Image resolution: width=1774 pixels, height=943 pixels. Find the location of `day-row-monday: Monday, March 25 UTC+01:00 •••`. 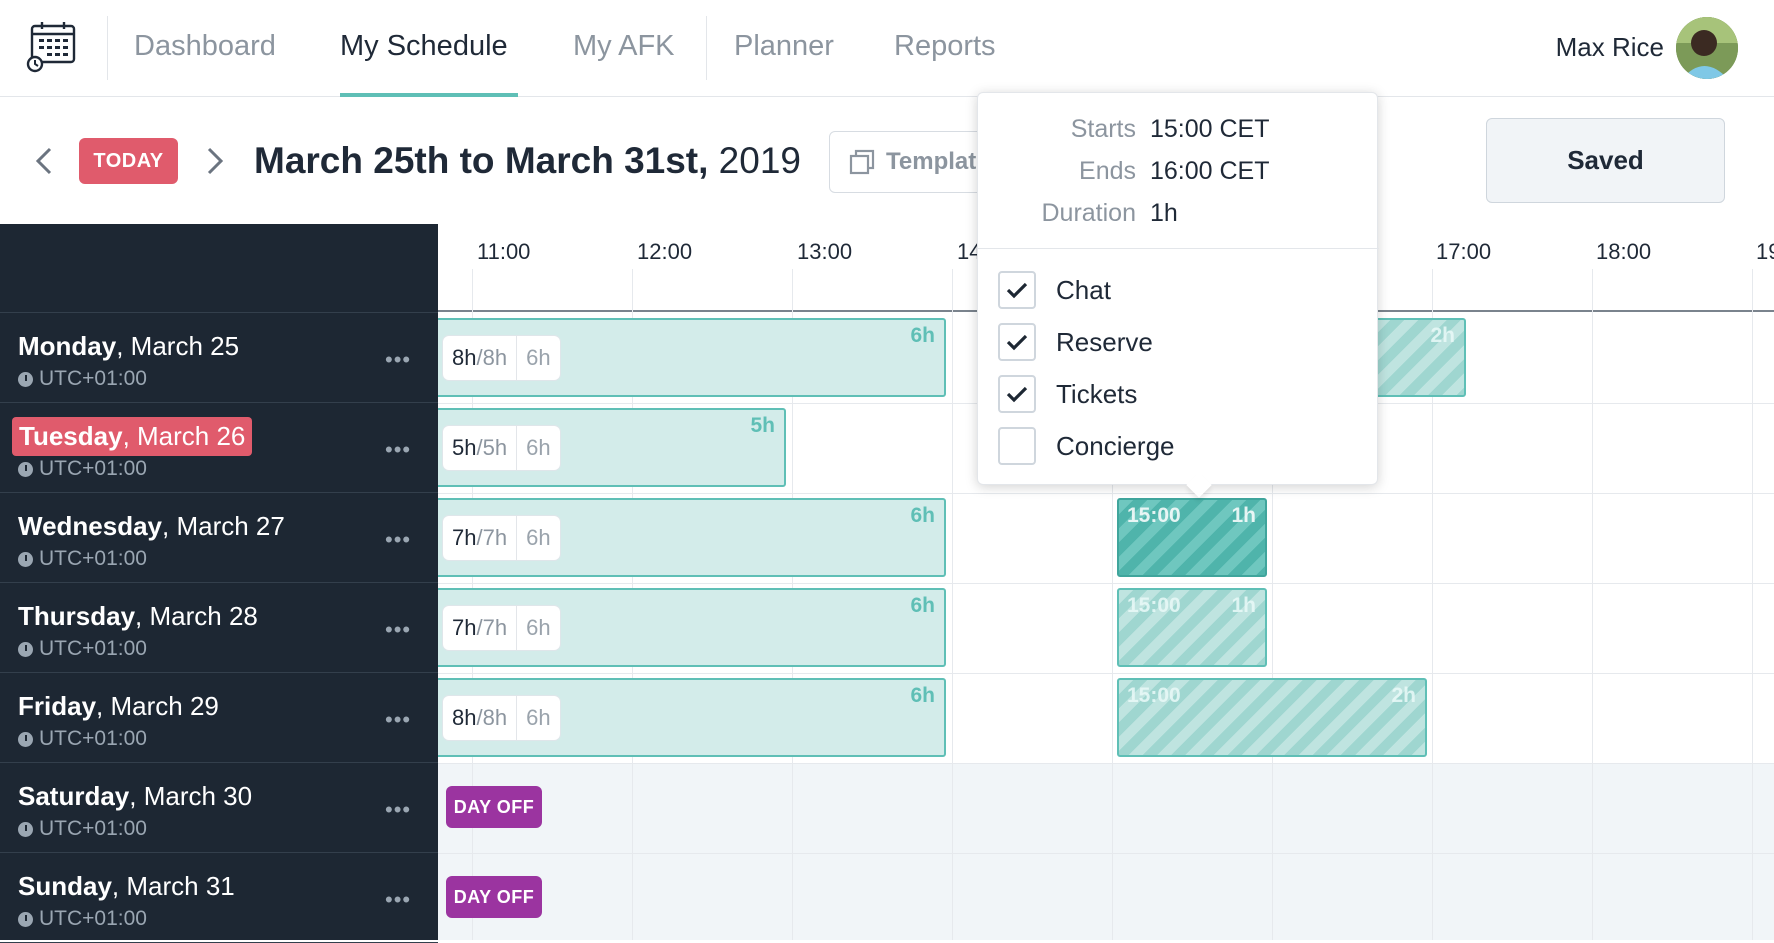

day-row-monday: Monday, March 25 UTC+01:00 ••• is located at coordinates (219, 358).